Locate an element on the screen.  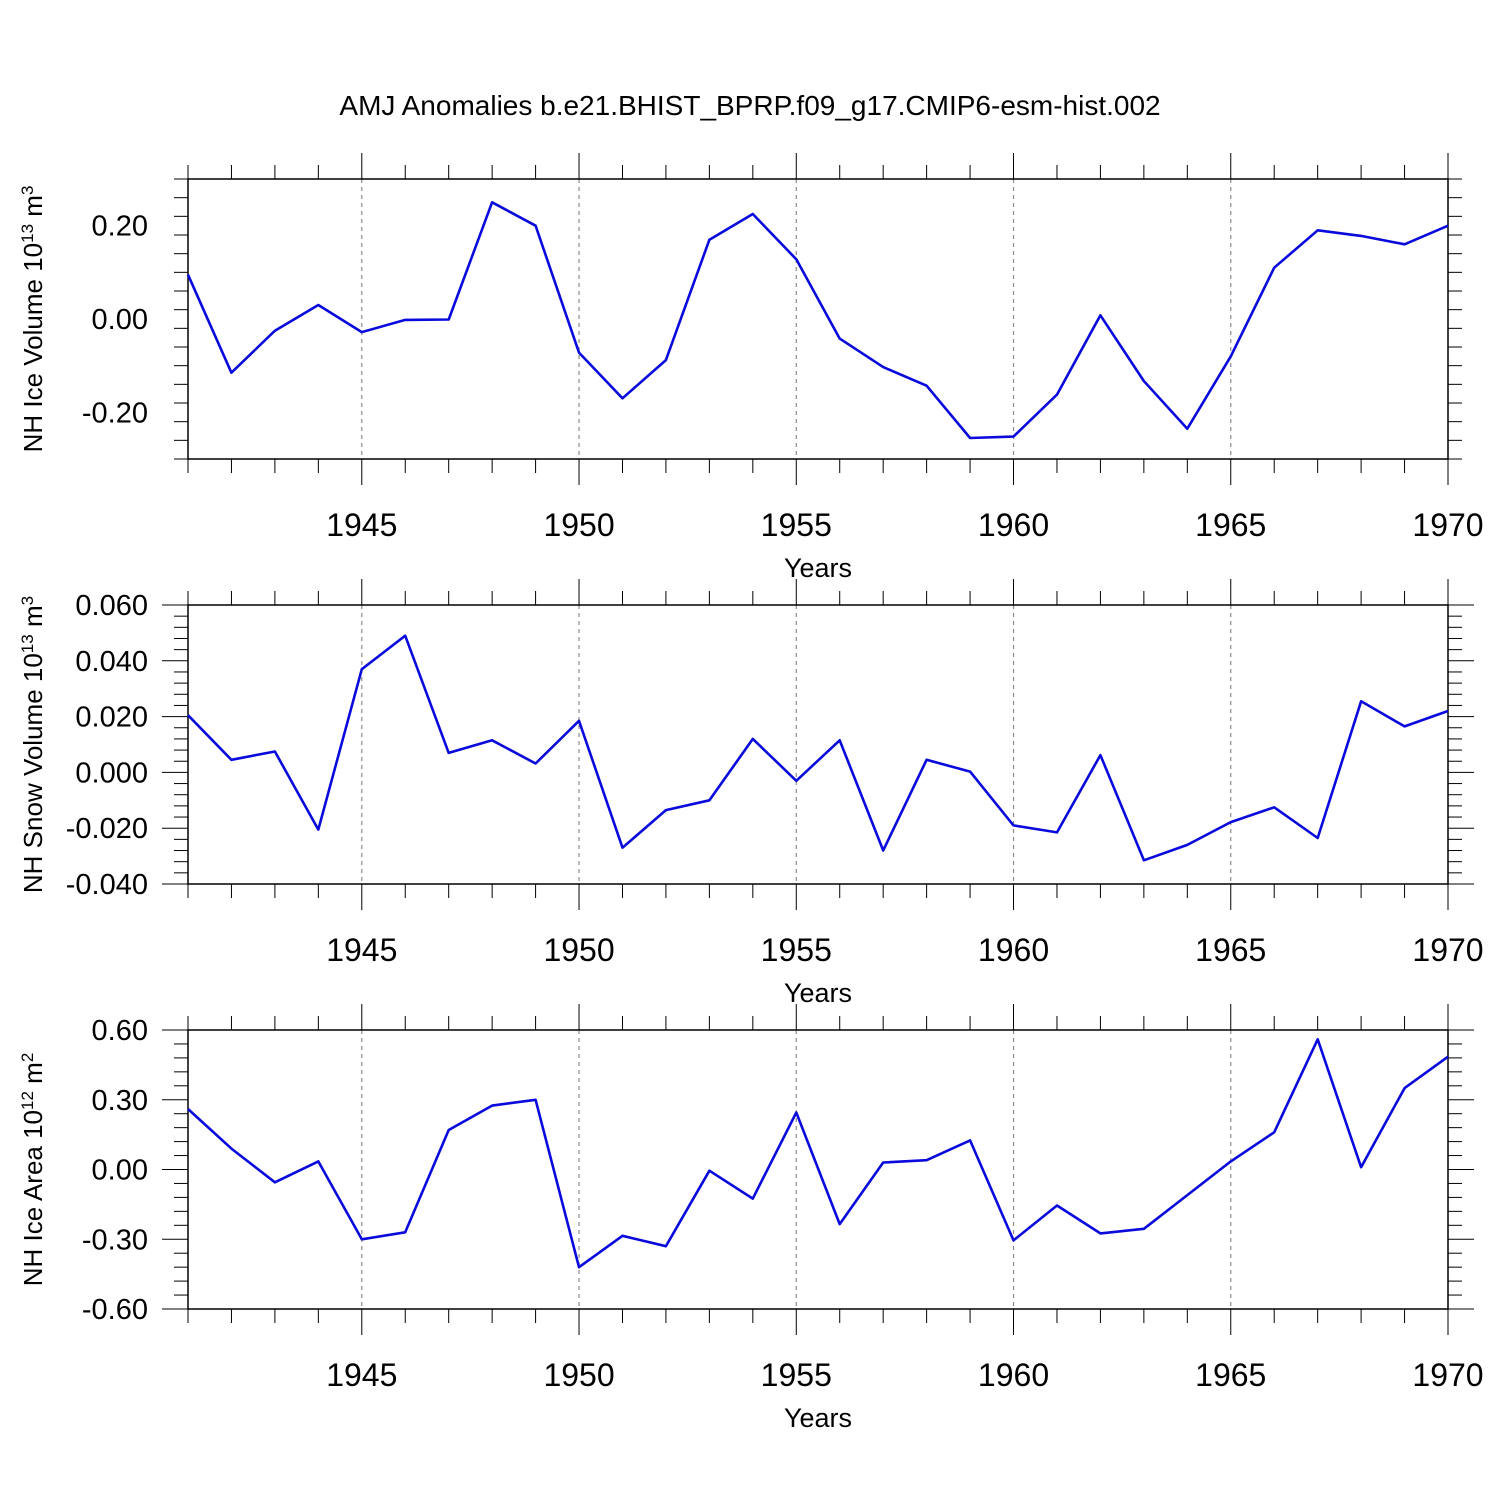
y-axis-label: NH Ice Area 1012 m2 is located at coordinates (33, 1170).